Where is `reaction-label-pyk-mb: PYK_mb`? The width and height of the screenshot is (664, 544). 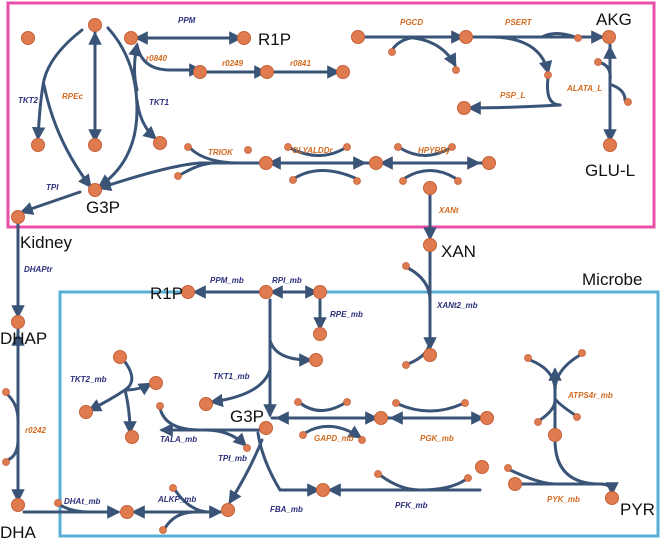 reaction-label-pyk-mb: PYK_mb is located at coordinates (563, 499).